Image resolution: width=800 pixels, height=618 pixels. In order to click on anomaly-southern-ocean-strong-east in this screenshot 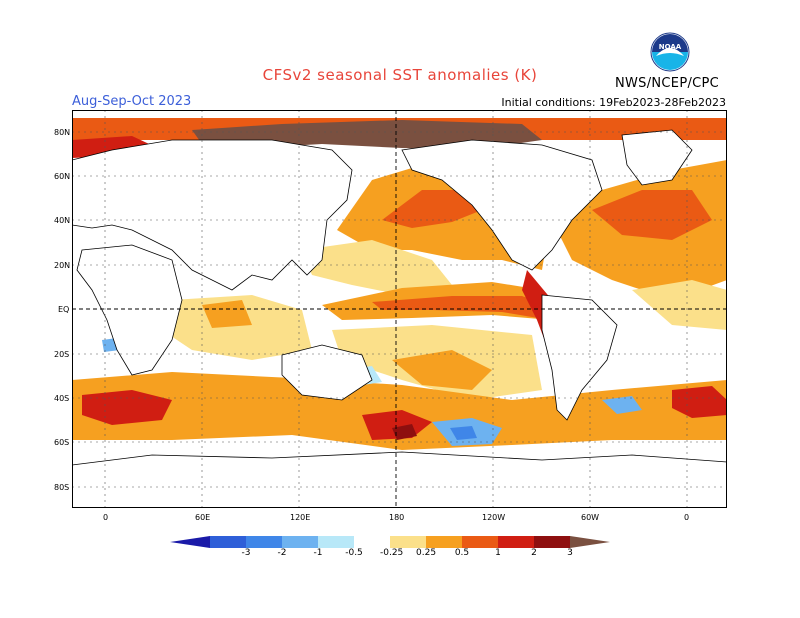, I will do `click(699, 402)`.